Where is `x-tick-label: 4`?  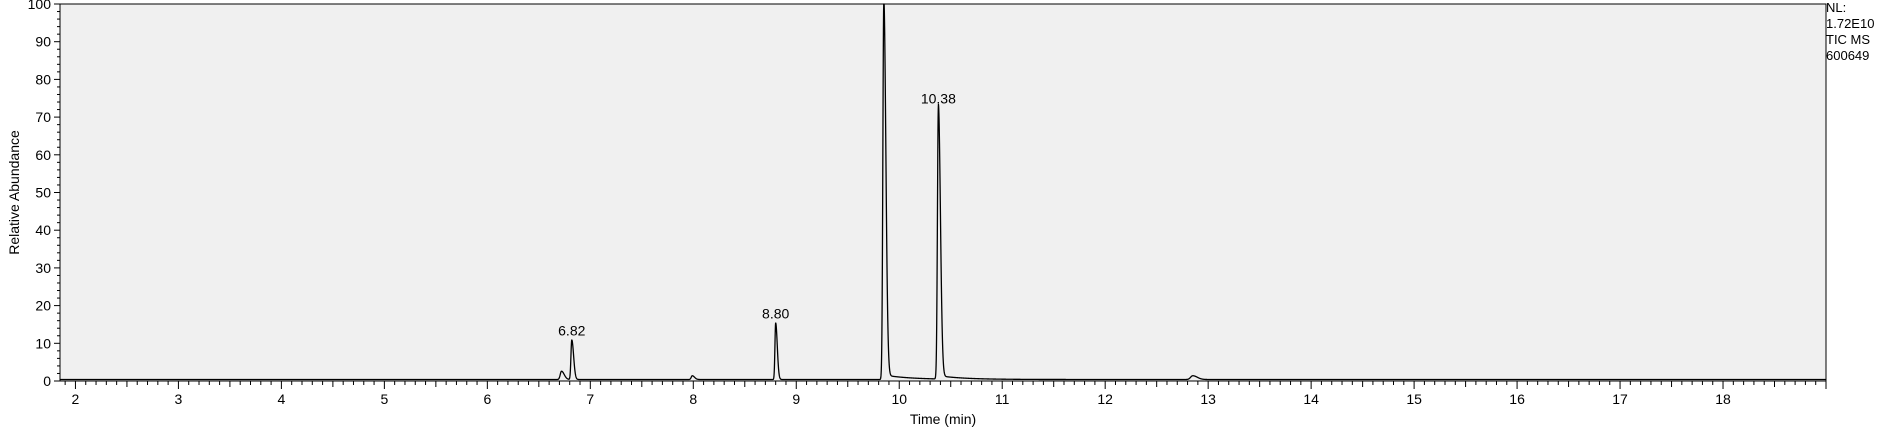 x-tick-label: 4 is located at coordinates (281, 399).